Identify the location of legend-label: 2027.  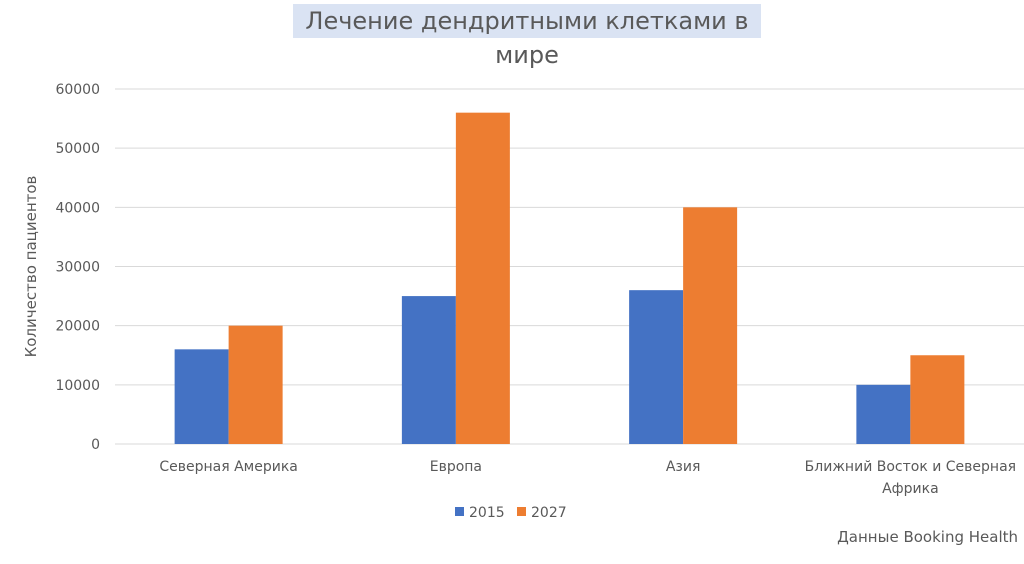
(549, 513).